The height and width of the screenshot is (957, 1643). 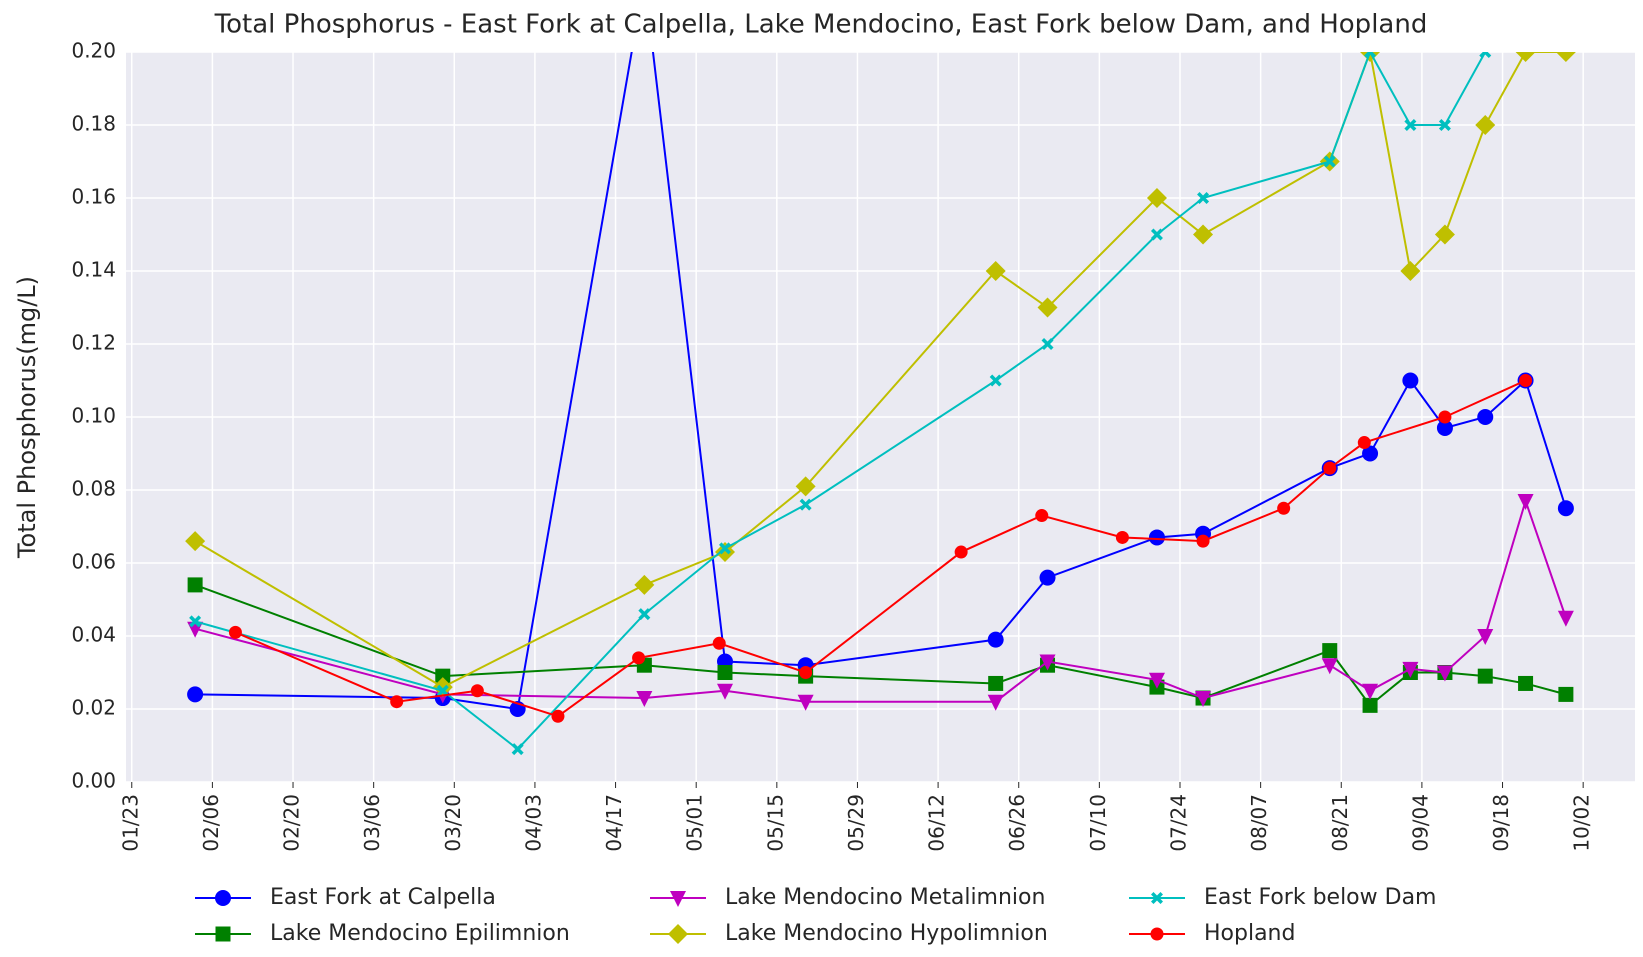 I want to click on legend-label: Lake Mendocino Epilimnion, so click(x=420, y=933).